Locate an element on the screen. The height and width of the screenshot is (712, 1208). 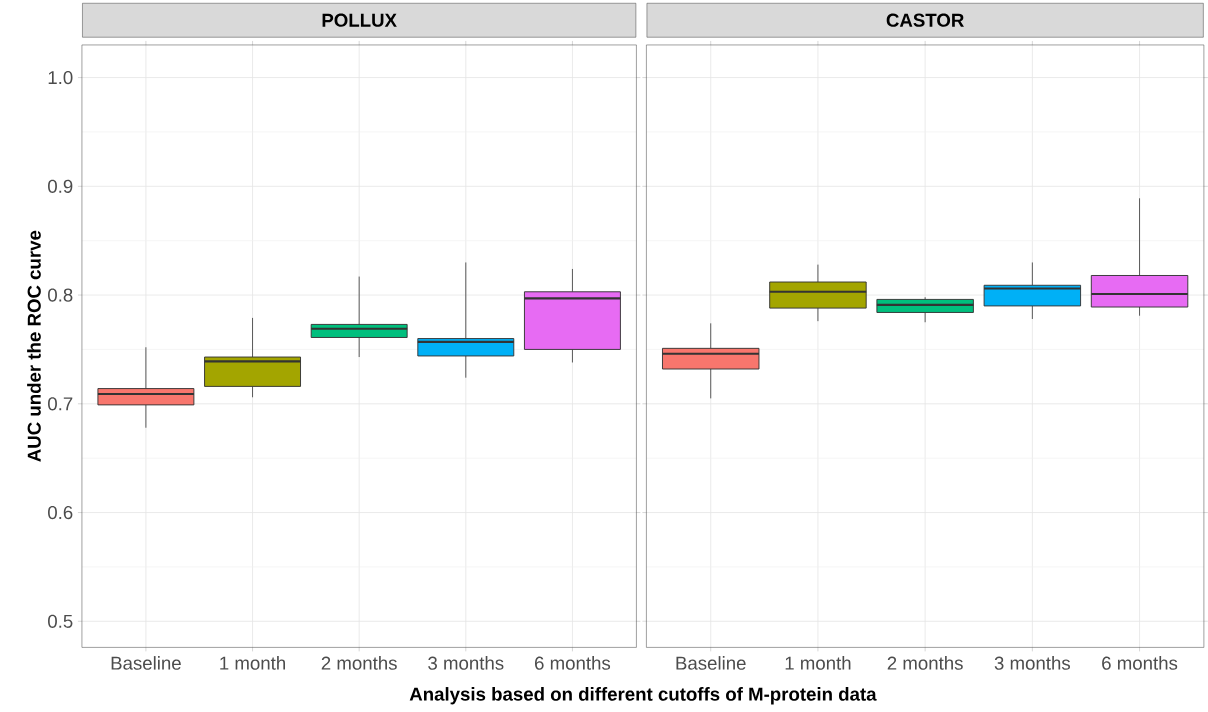
chart-title: CASTOR is located at coordinates (925, 20).